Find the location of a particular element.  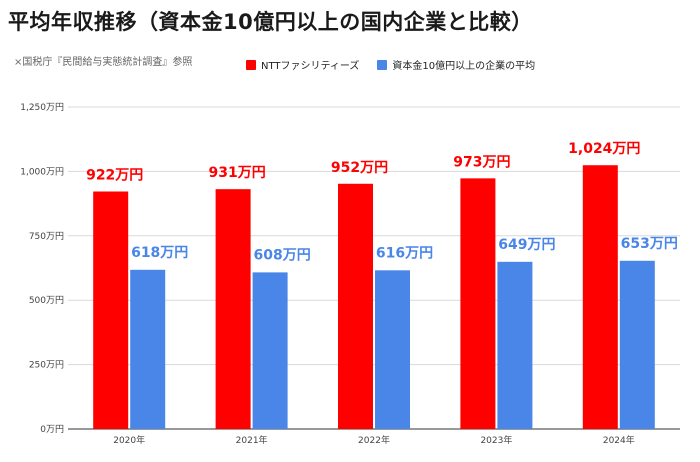

x-tick-label: 2022年 is located at coordinates (374, 440).